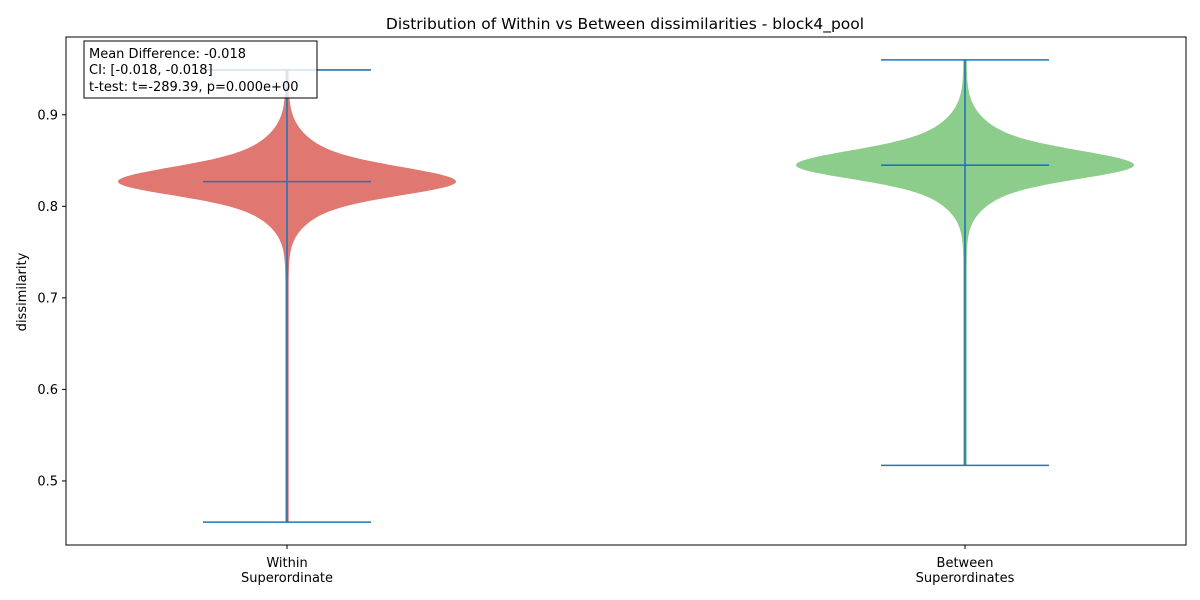 Image resolution: width=1200 pixels, height=600 pixels. Describe the element at coordinates (47, 207) in the screenshot. I see `y-tick-label-4: 0.8` at that location.